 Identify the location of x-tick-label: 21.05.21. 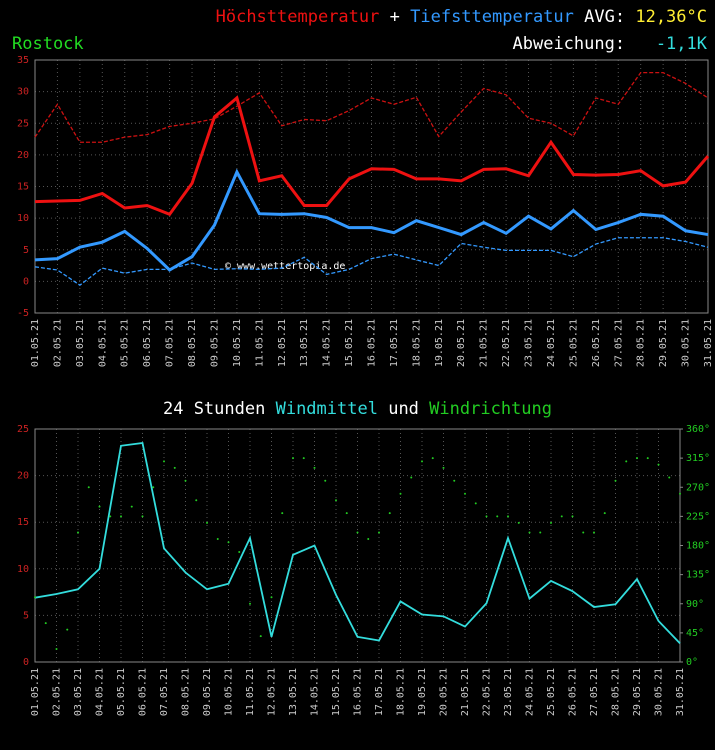
(484, 343).